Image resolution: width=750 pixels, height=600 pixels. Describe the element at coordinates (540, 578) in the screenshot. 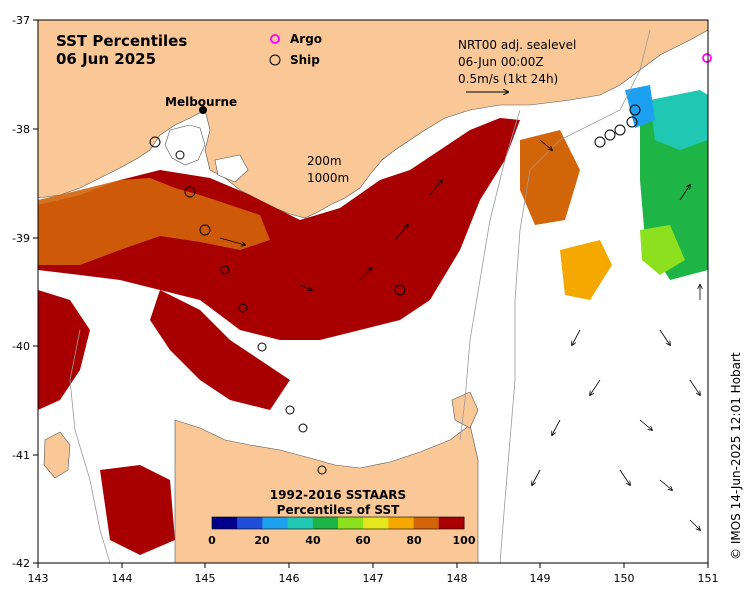

I see `x-tick-149: 149` at that location.